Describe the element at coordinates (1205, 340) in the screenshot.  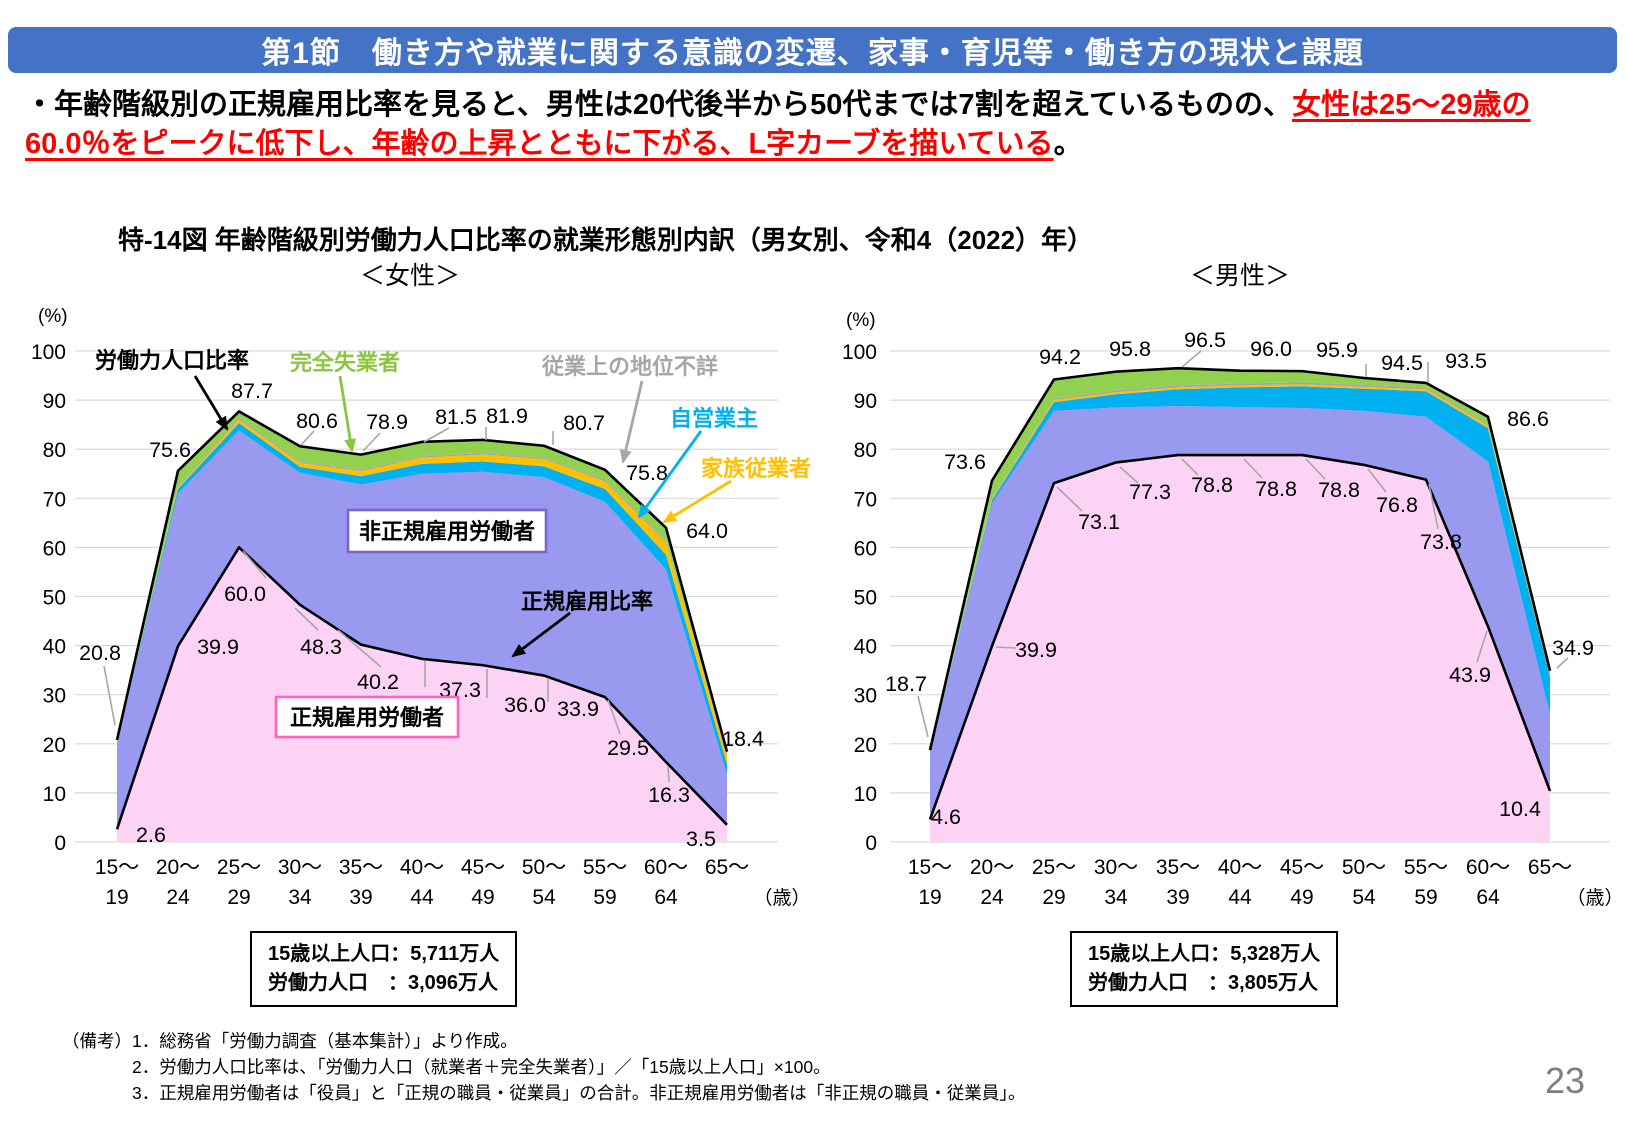
I see `svg-text: 96.5` at that location.